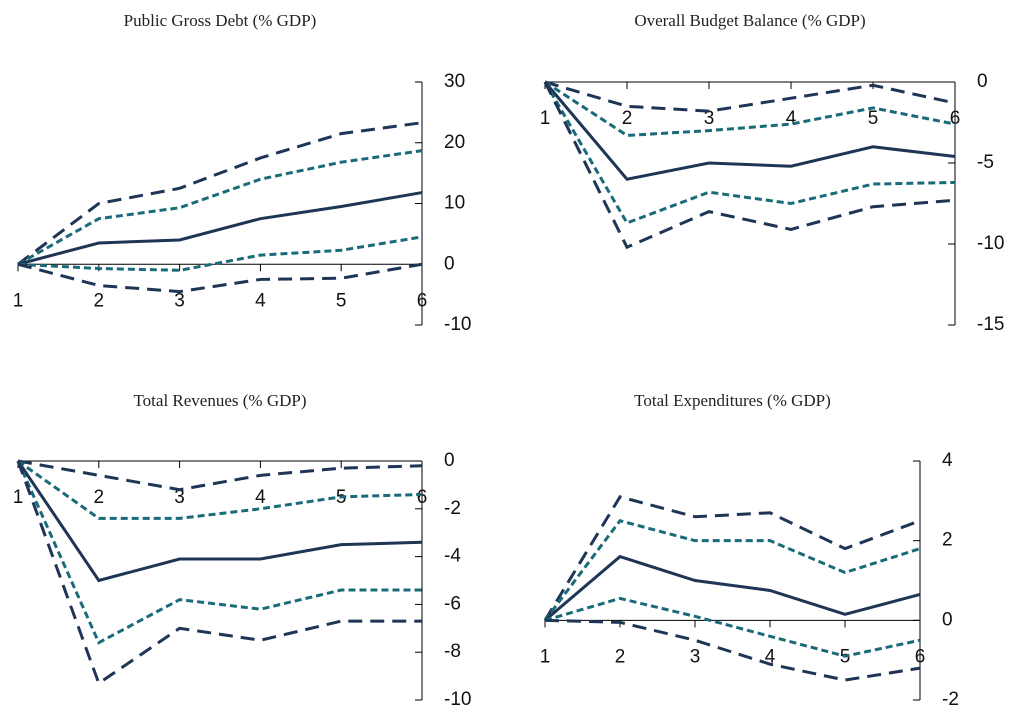 Image resolution: width=1017 pixels, height=715 pixels. What do you see at coordinates (452, 556) in the screenshot?
I see `y-tick-label: -4` at bounding box center [452, 556].